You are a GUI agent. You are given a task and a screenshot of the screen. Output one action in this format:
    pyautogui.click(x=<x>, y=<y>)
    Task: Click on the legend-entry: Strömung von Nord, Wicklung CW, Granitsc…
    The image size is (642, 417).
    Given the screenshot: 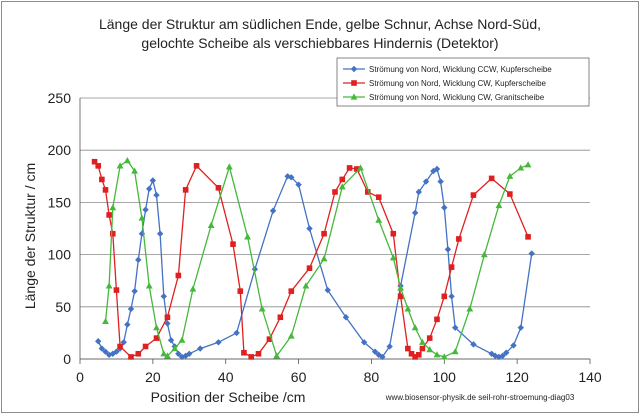 What is the action you would take?
    pyautogui.click(x=444, y=97)
    